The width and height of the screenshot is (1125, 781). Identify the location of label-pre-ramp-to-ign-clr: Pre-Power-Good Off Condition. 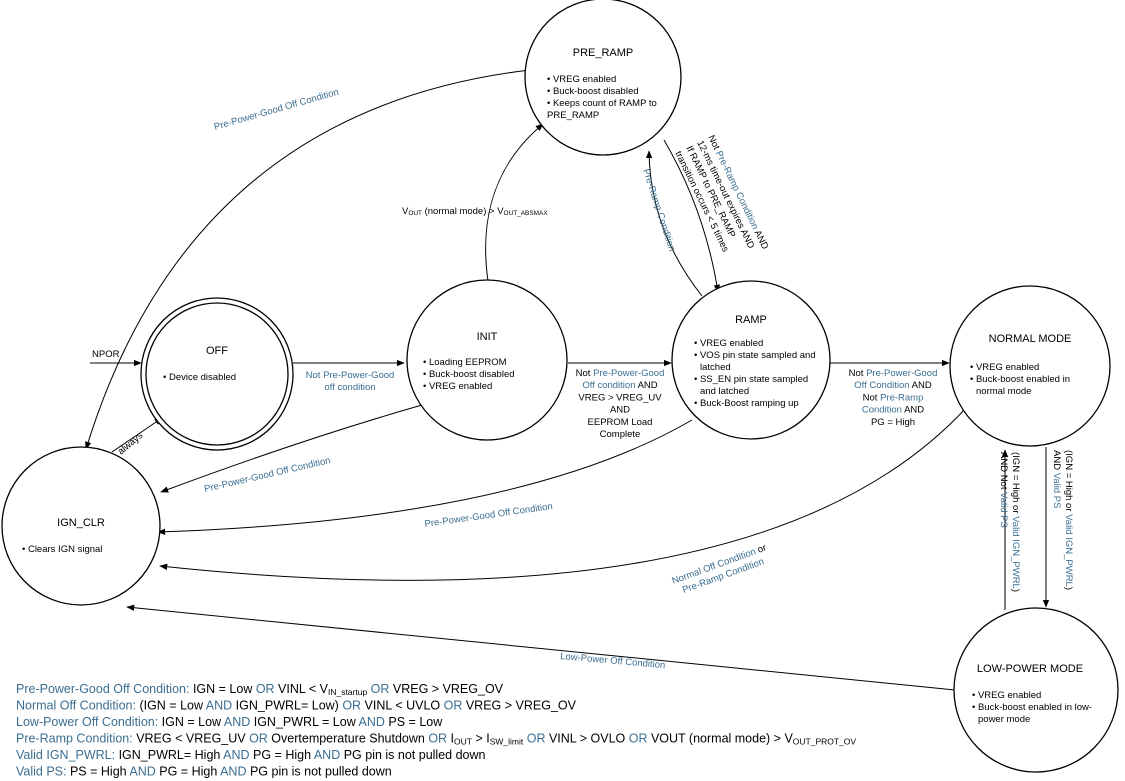
(276, 110).